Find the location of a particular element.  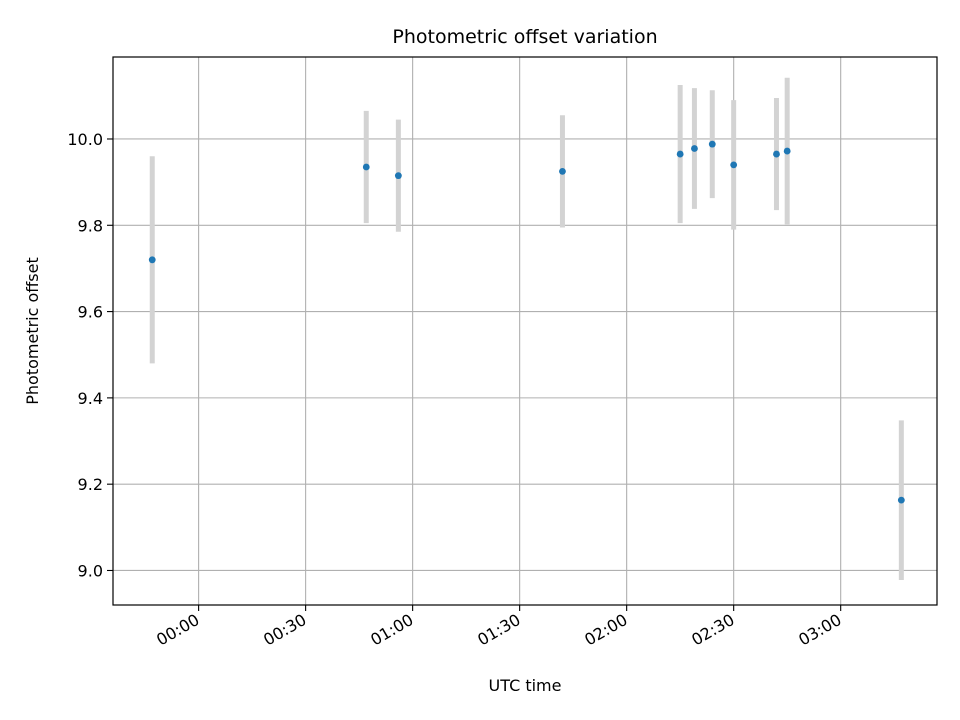

x-tick-label: 00:30 is located at coordinates (284, 630).